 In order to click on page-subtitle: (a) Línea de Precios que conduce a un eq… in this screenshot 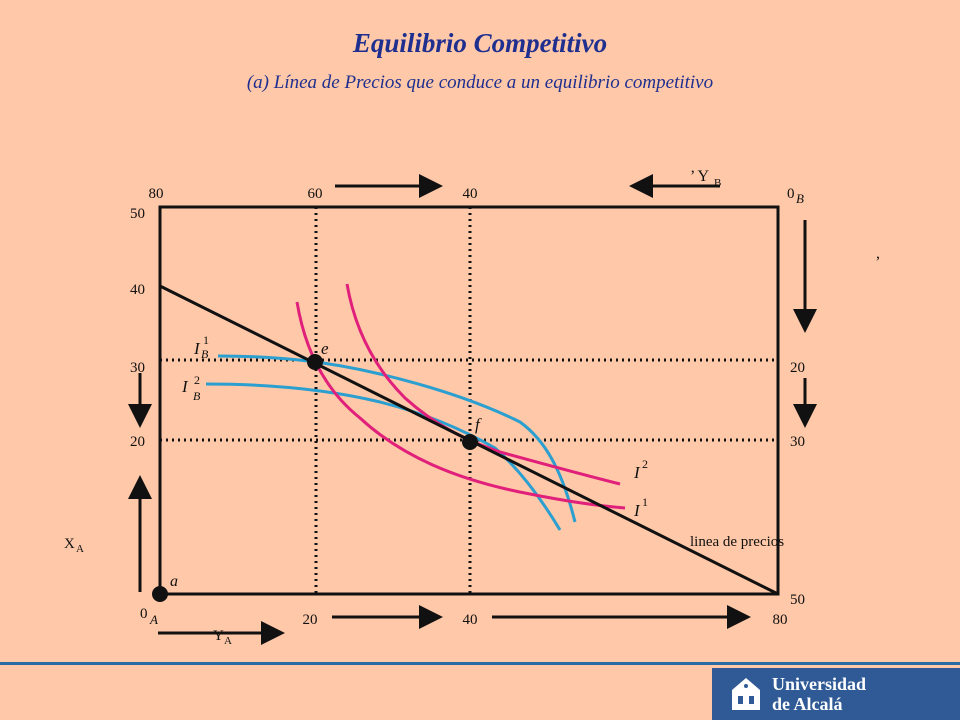, I will do `click(480, 82)`.